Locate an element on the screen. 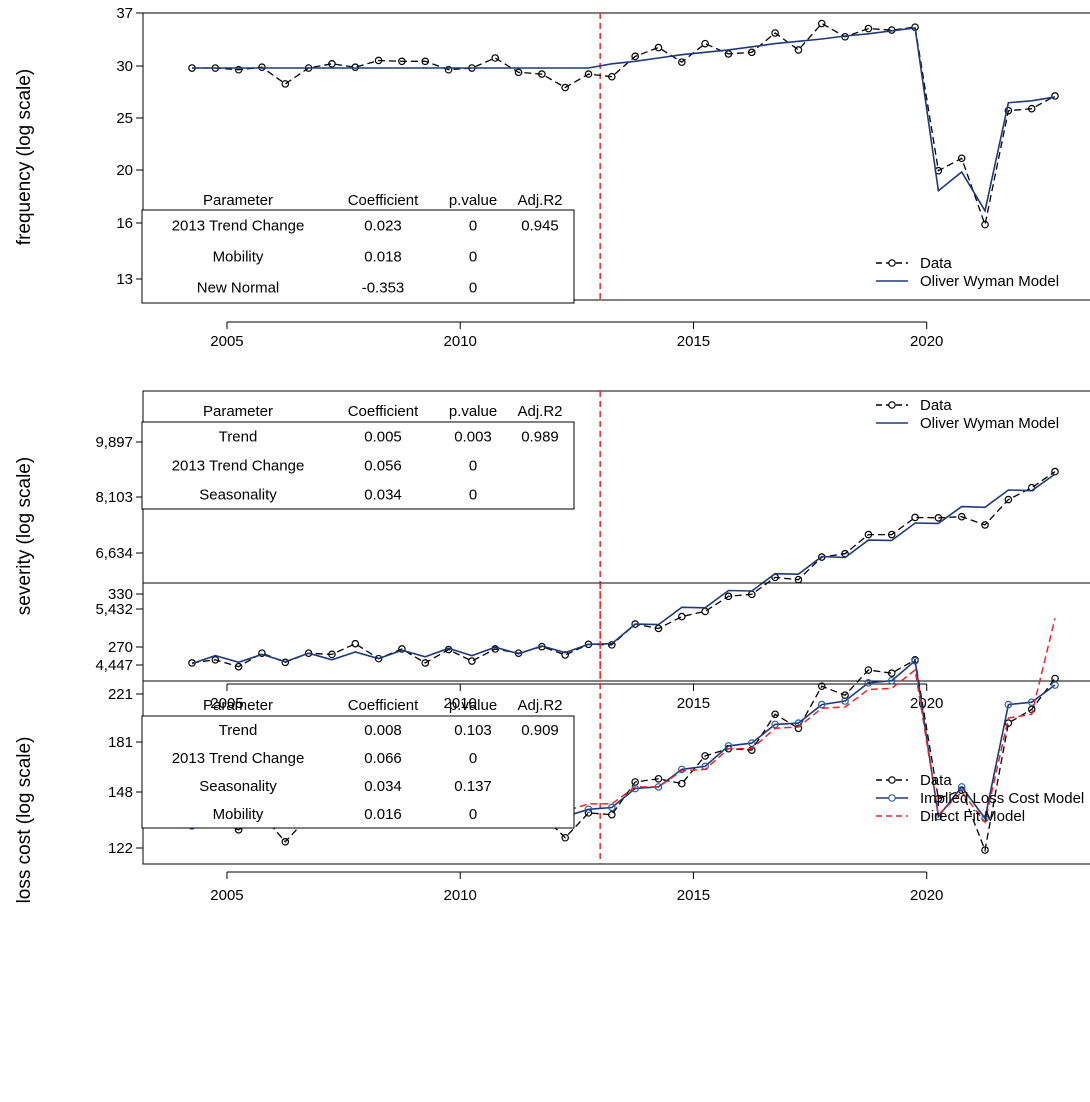 The height and width of the screenshot is (1102, 1090). legend-label: Implied Loss Cost Model is located at coordinates (1002, 798).